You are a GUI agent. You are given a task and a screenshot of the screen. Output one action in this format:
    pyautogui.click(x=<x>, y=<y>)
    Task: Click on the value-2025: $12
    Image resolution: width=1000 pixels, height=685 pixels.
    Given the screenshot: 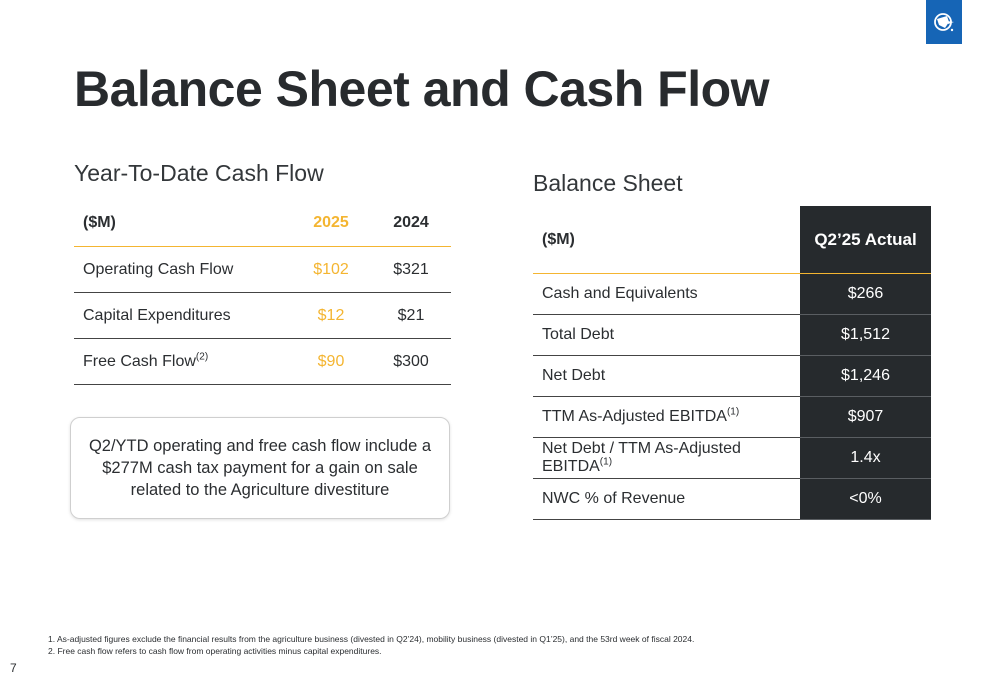 What is the action you would take?
    pyautogui.click(x=331, y=315)
    